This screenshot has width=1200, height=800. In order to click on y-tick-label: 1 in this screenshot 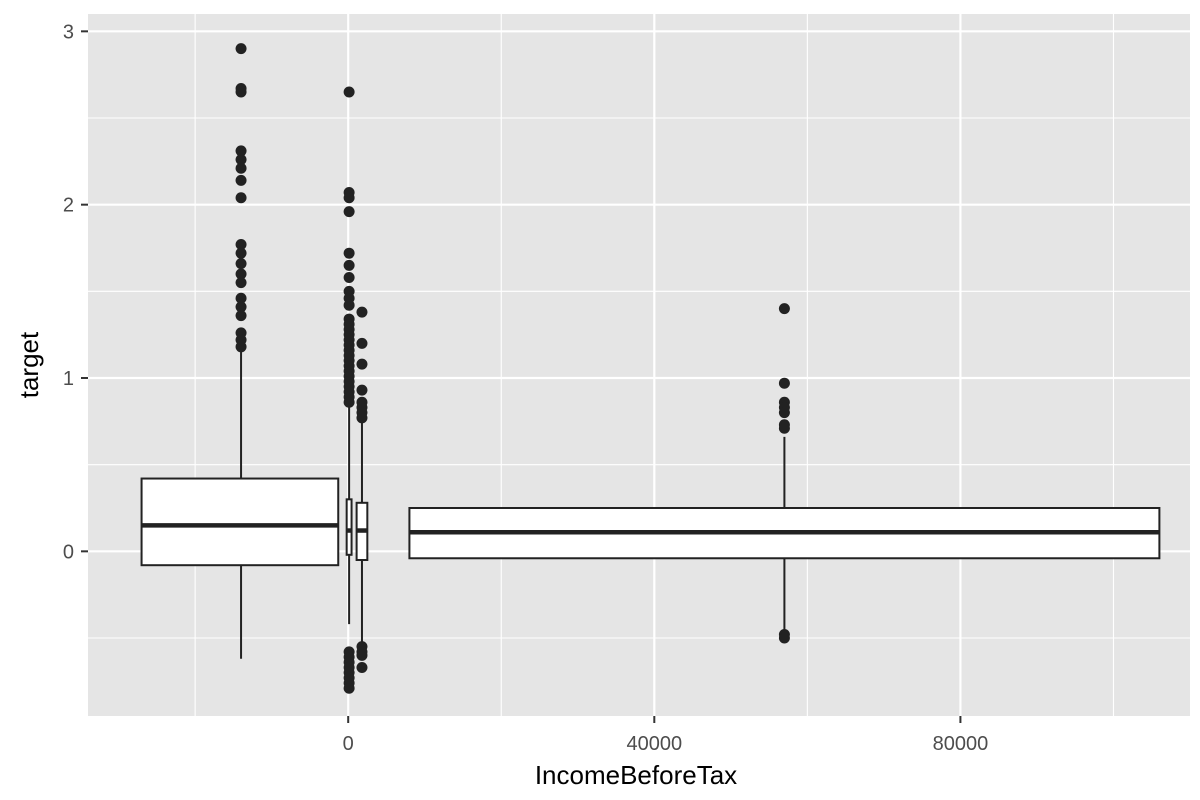, I will do `click(68, 379)`.